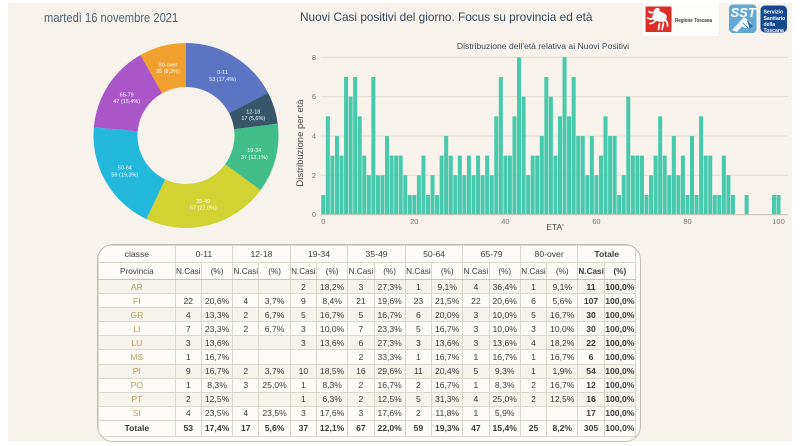 This screenshot has width=800, height=446. Describe the element at coordinates (774, 12) in the screenshot. I see `svg-text: Servizio` at that location.